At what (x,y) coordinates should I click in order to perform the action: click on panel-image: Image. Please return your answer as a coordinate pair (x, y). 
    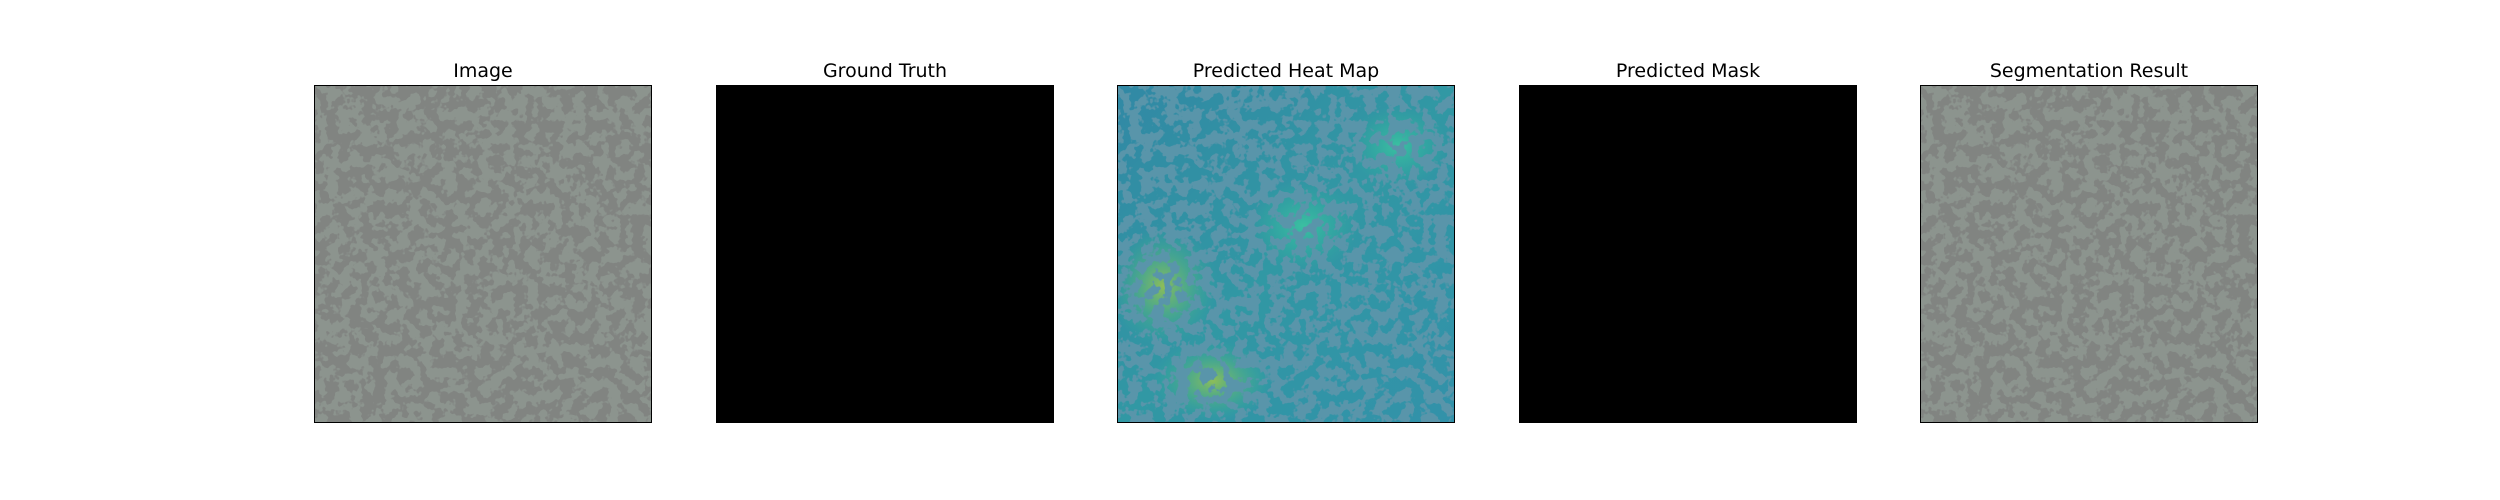
    Looking at the image, I should click on (483, 250).